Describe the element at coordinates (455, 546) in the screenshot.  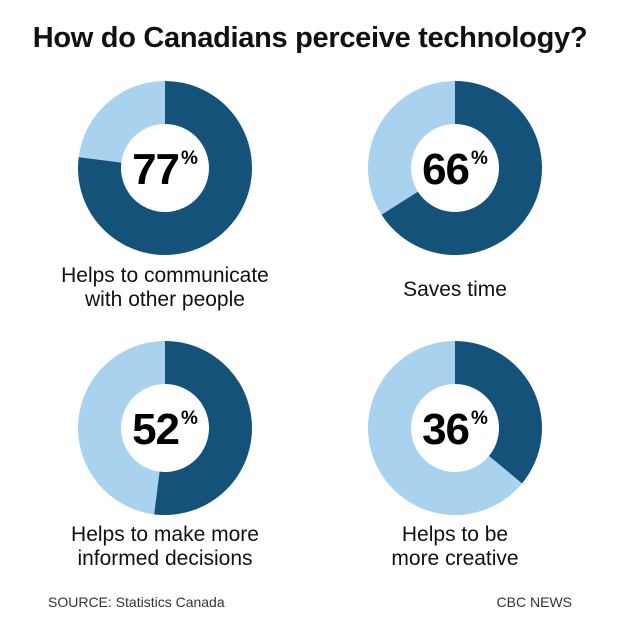
I see `caption-creative: Helps to be more creative` at that location.